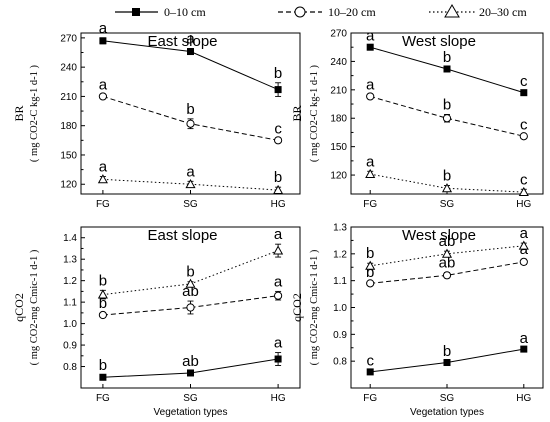 Image resolution: width=550 pixels, height=422 pixels. Describe the element at coordinates (74, 303) in the screenshot. I see `y-axis: 0.8 0.9 1.0 1.1 1.2 1.3 1.4` at that location.